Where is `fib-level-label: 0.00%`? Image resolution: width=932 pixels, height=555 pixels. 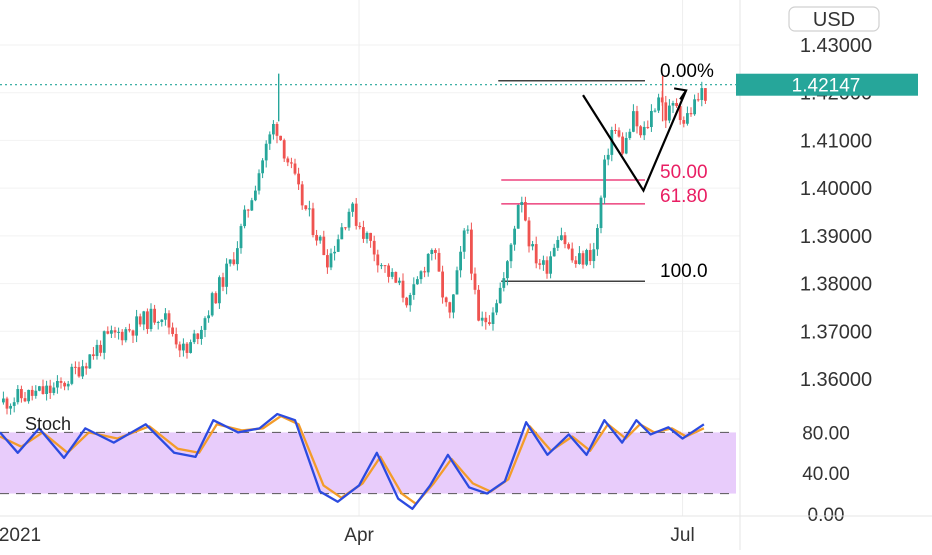 fib-level-label: 0.00% is located at coordinates (687, 71).